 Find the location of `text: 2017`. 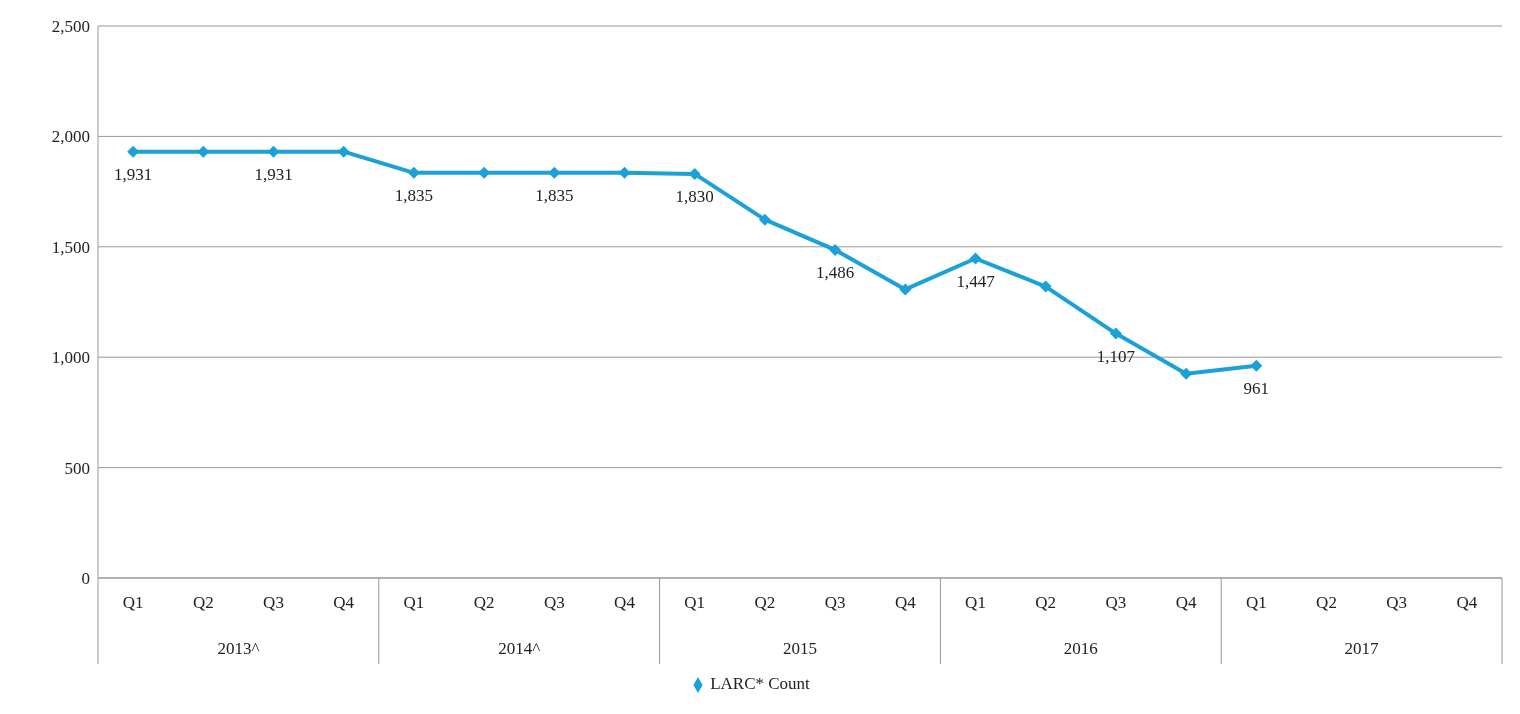

text: 2017 is located at coordinates (1362, 648).